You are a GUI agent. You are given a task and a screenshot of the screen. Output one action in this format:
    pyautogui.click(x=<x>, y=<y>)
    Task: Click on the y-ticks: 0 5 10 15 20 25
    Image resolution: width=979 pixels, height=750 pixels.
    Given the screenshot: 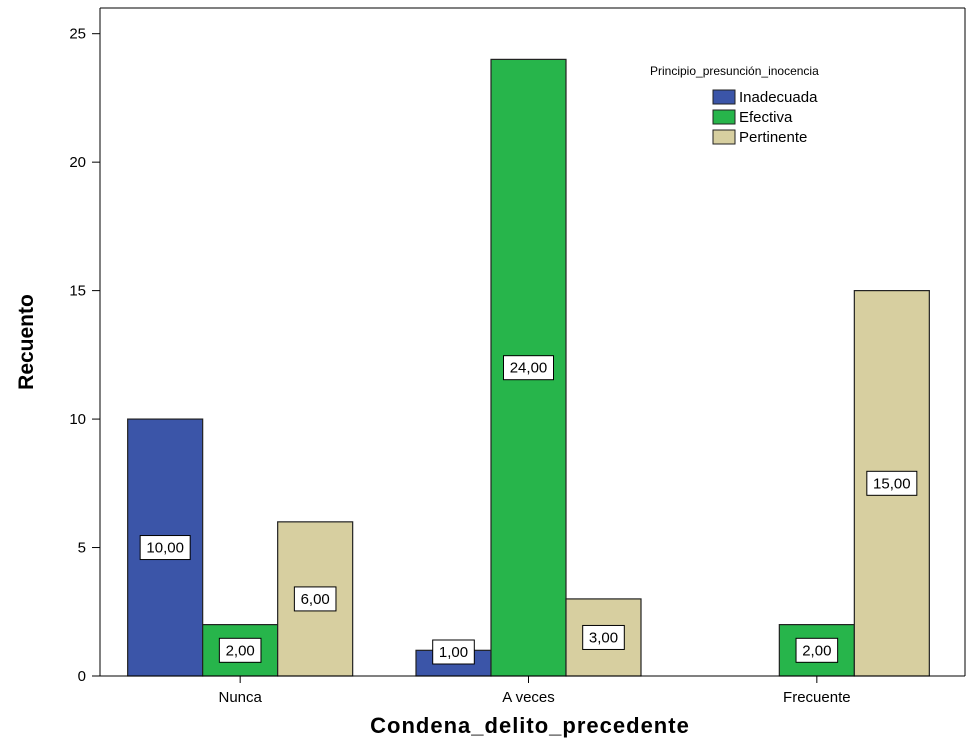 What is the action you would take?
    pyautogui.click(x=84, y=355)
    